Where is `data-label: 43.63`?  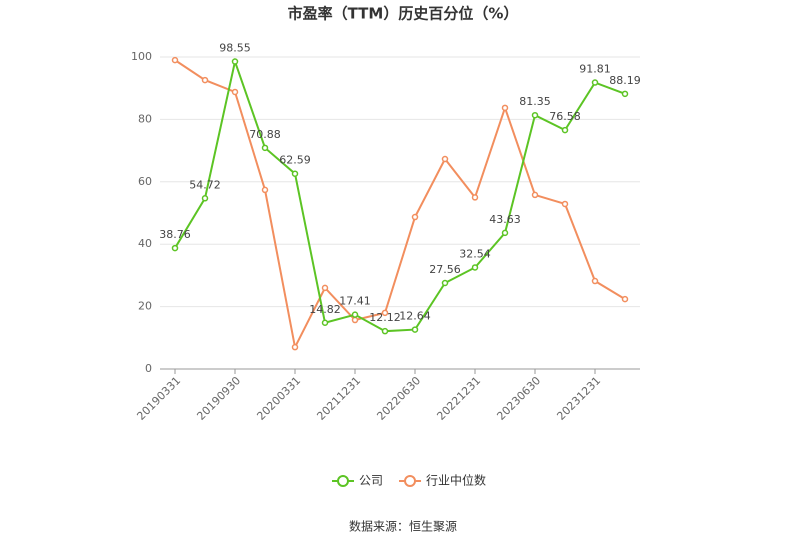
data-label: 43.63 is located at coordinates (505, 219).